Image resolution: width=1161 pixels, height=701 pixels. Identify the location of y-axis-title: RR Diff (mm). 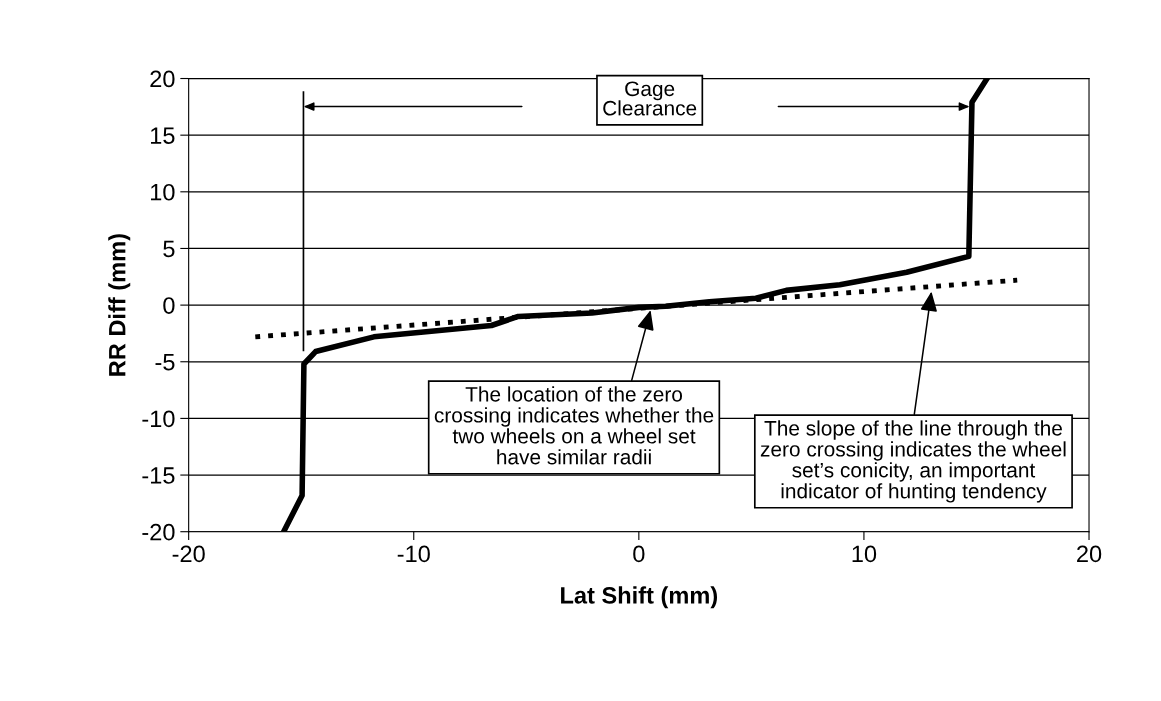
(119, 305).